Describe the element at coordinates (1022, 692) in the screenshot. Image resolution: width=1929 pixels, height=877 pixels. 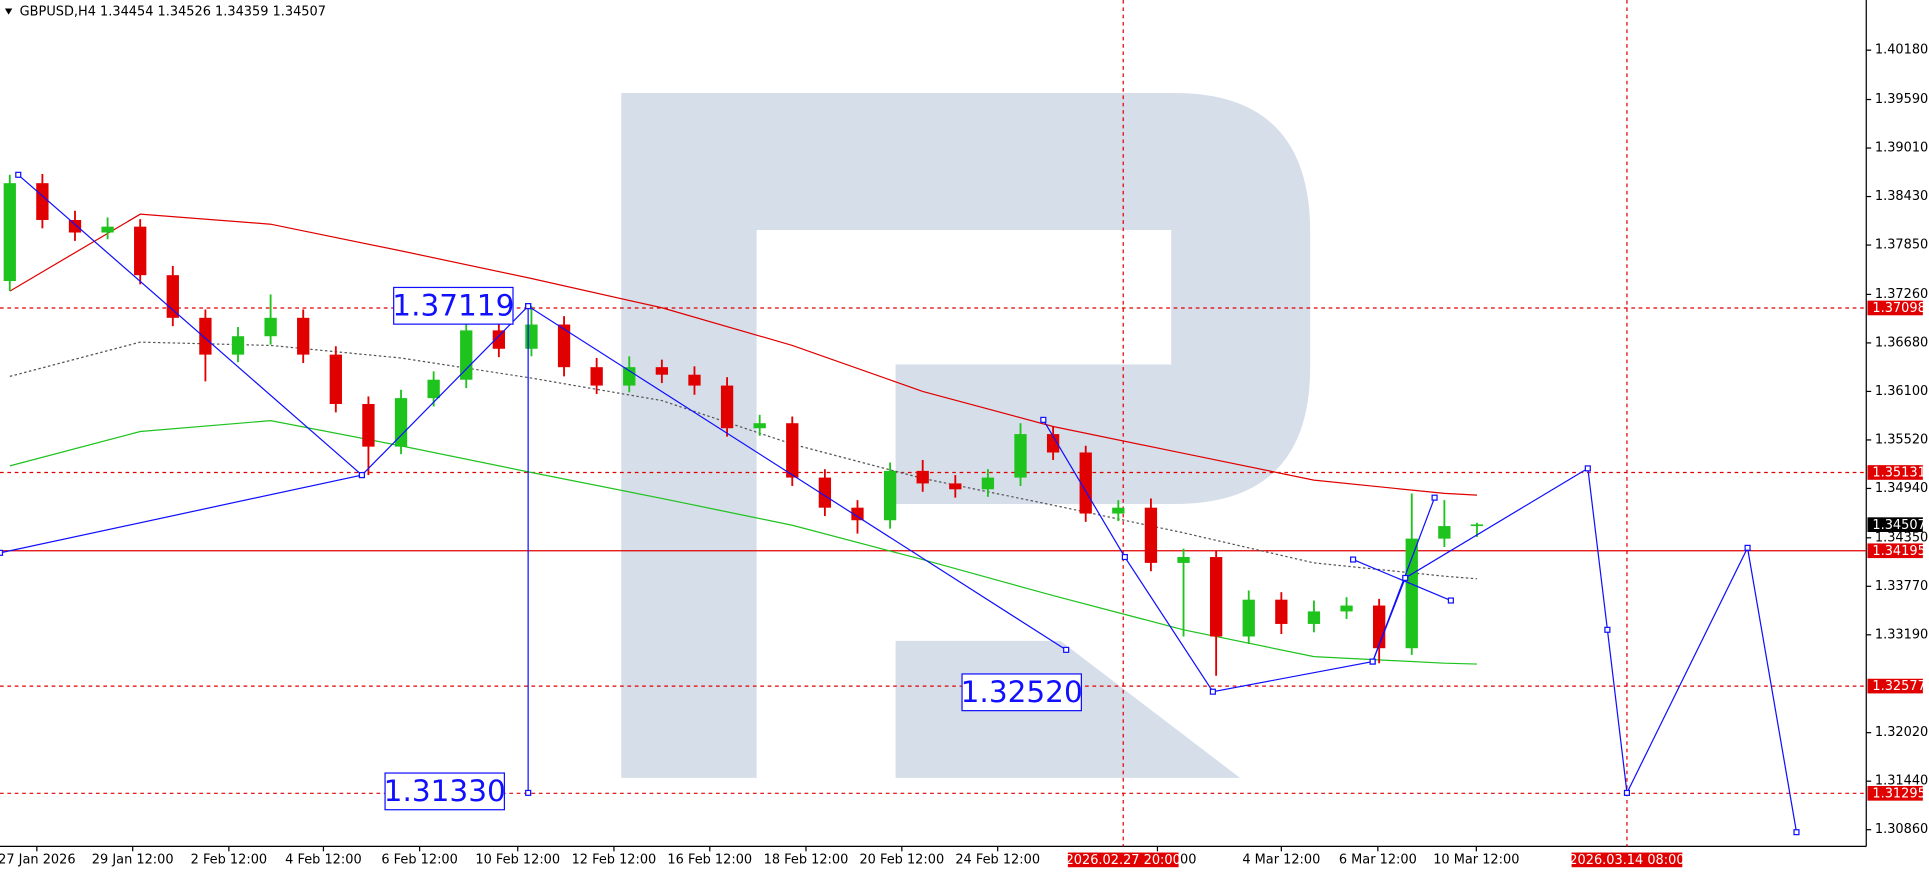
I see `annotation-text: 1.32520` at that location.